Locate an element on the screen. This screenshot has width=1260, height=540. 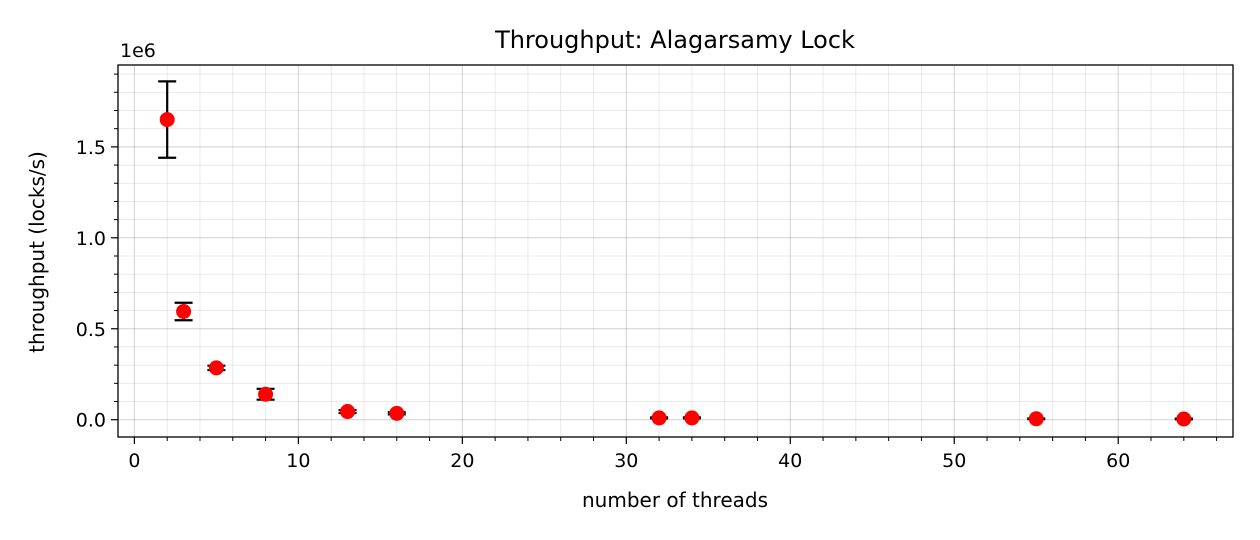
x-axis-label: number of threads is located at coordinates (675, 500).